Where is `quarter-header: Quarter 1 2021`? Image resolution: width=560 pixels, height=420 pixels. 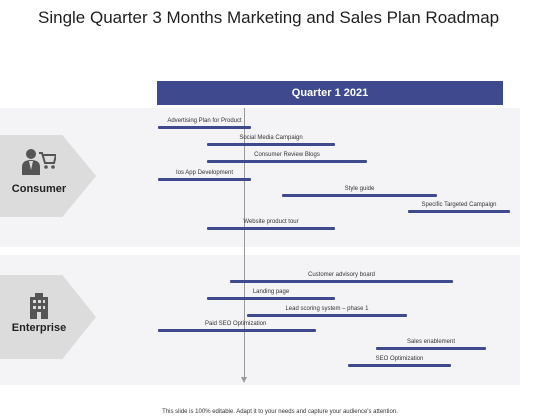
quarter-header: Quarter 1 2021 is located at coordinates (330, 93).